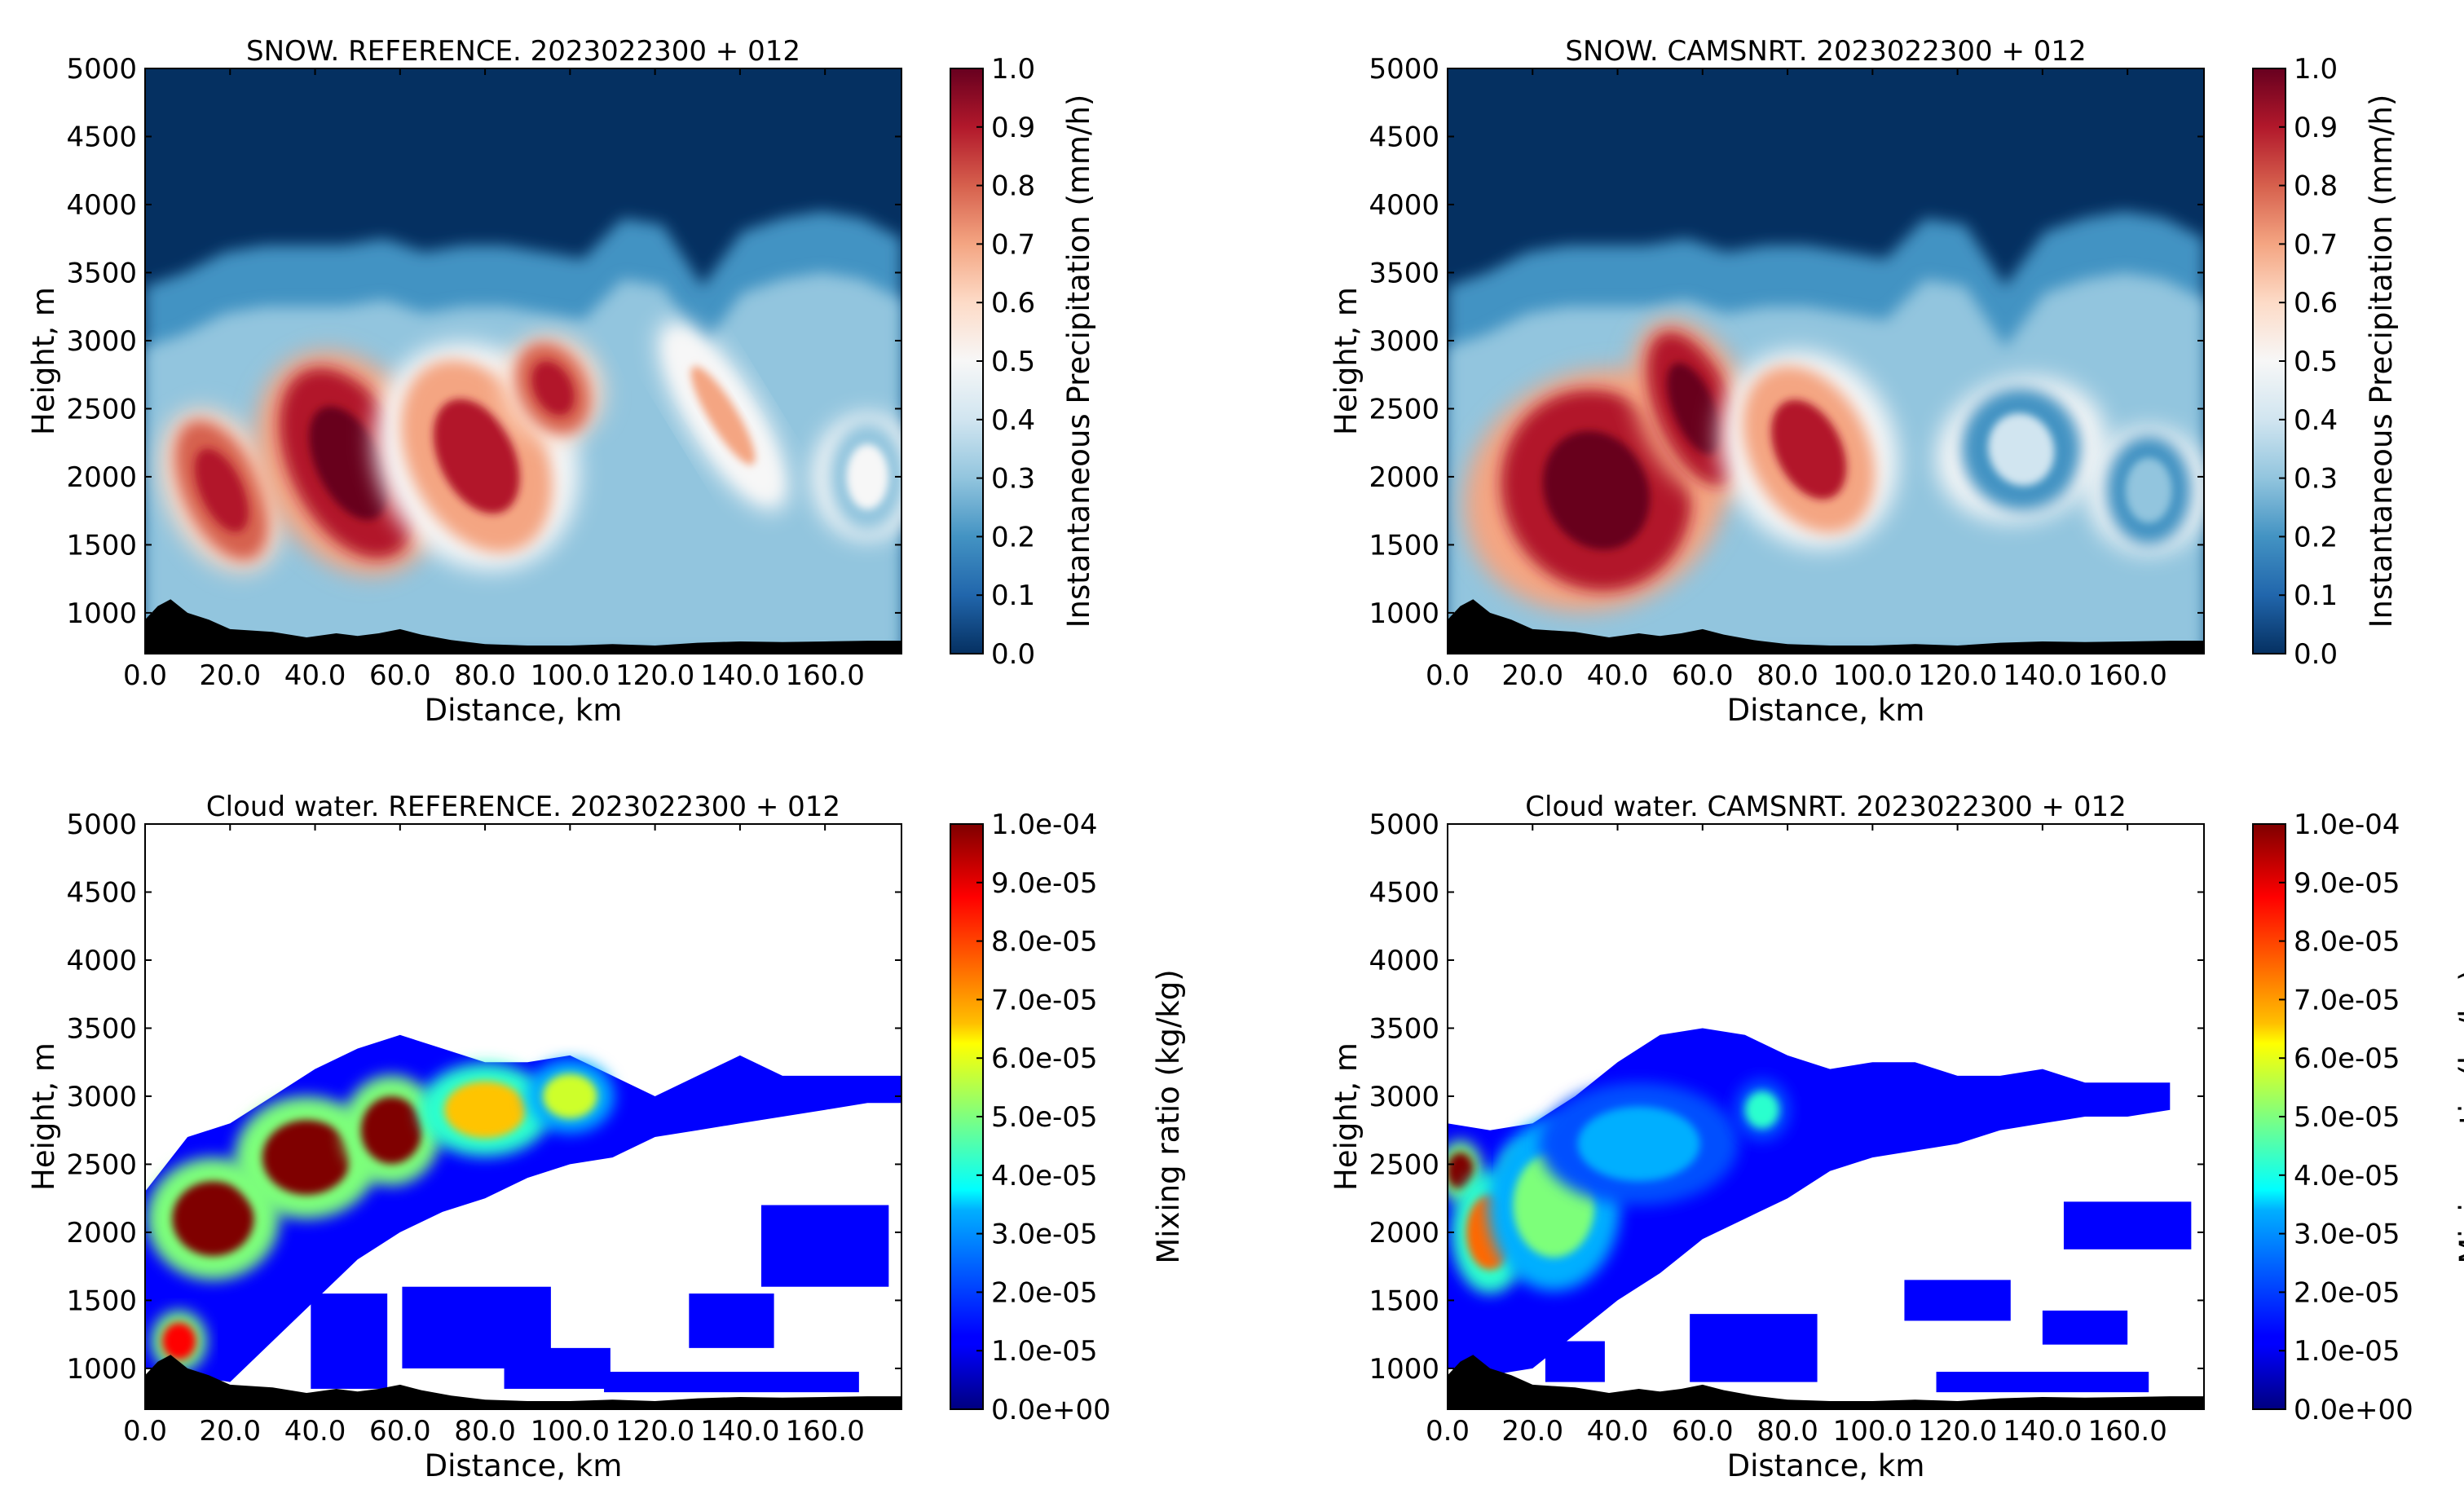 Image resolution: width=2464 pixels, height=1494 pixels. I want to click on colorbar-tick-label: 1.0e-04, so click(2347, 825).